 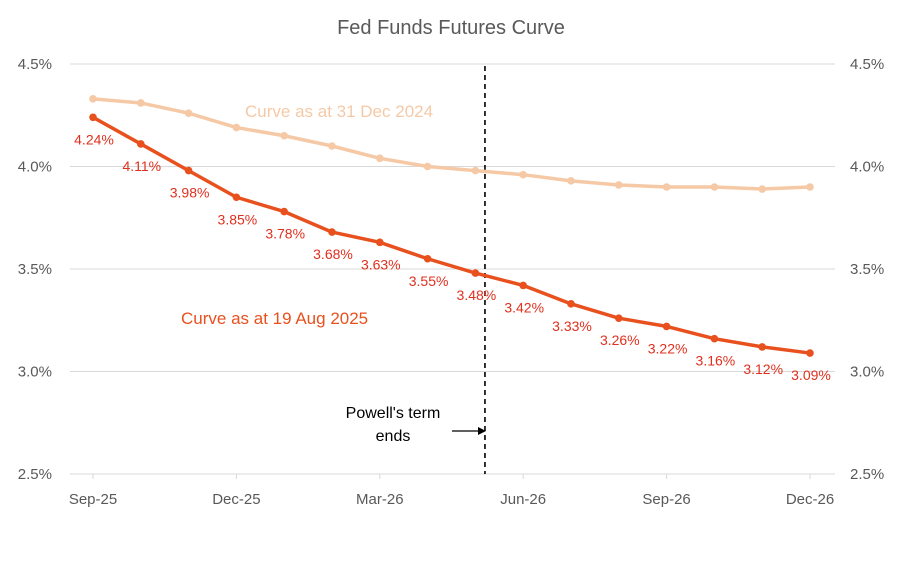 What do you see at coordinates (141, 166) in the screenshot?
I see `data-label: 4.11%` at bounding box center [141, 166].